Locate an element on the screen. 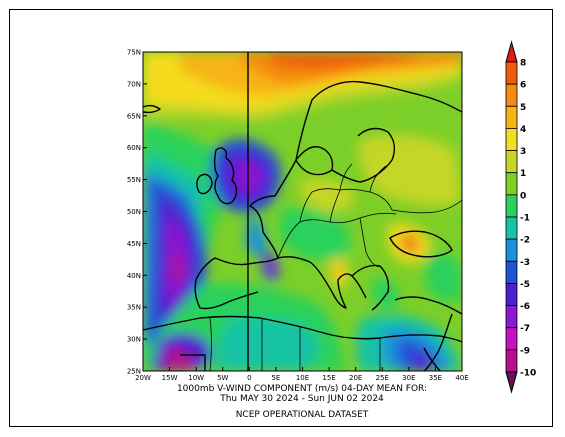 This screenshot has height=437, width=565. colorbar-max-arrow is located at coordinates (511, 51).